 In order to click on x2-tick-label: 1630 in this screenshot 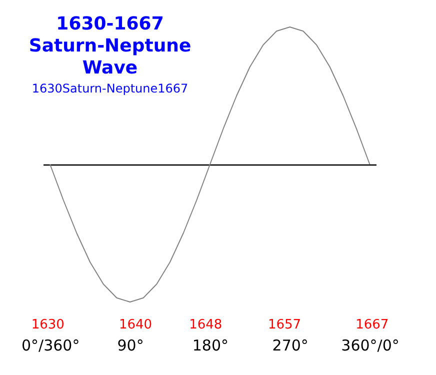, I will do `click(47, 325)`.